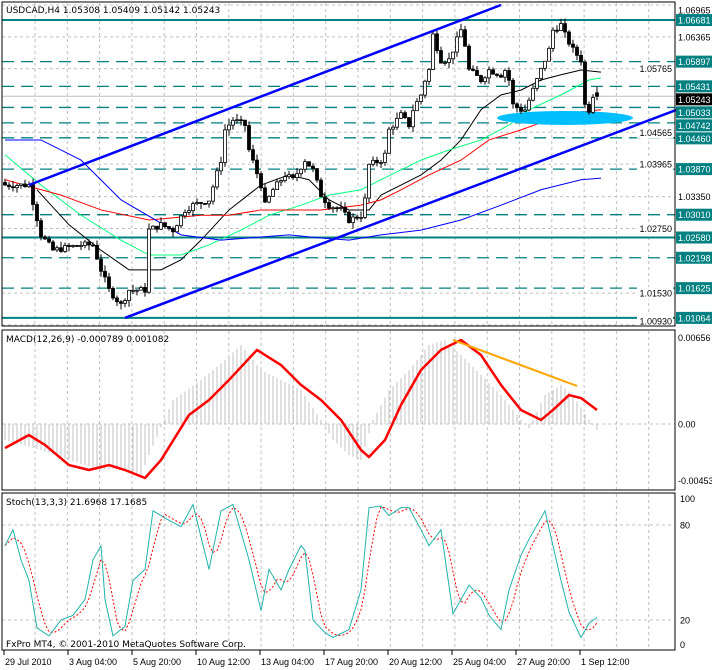  I want to click on macd-tick-label: 0.00, so click(687, 425).